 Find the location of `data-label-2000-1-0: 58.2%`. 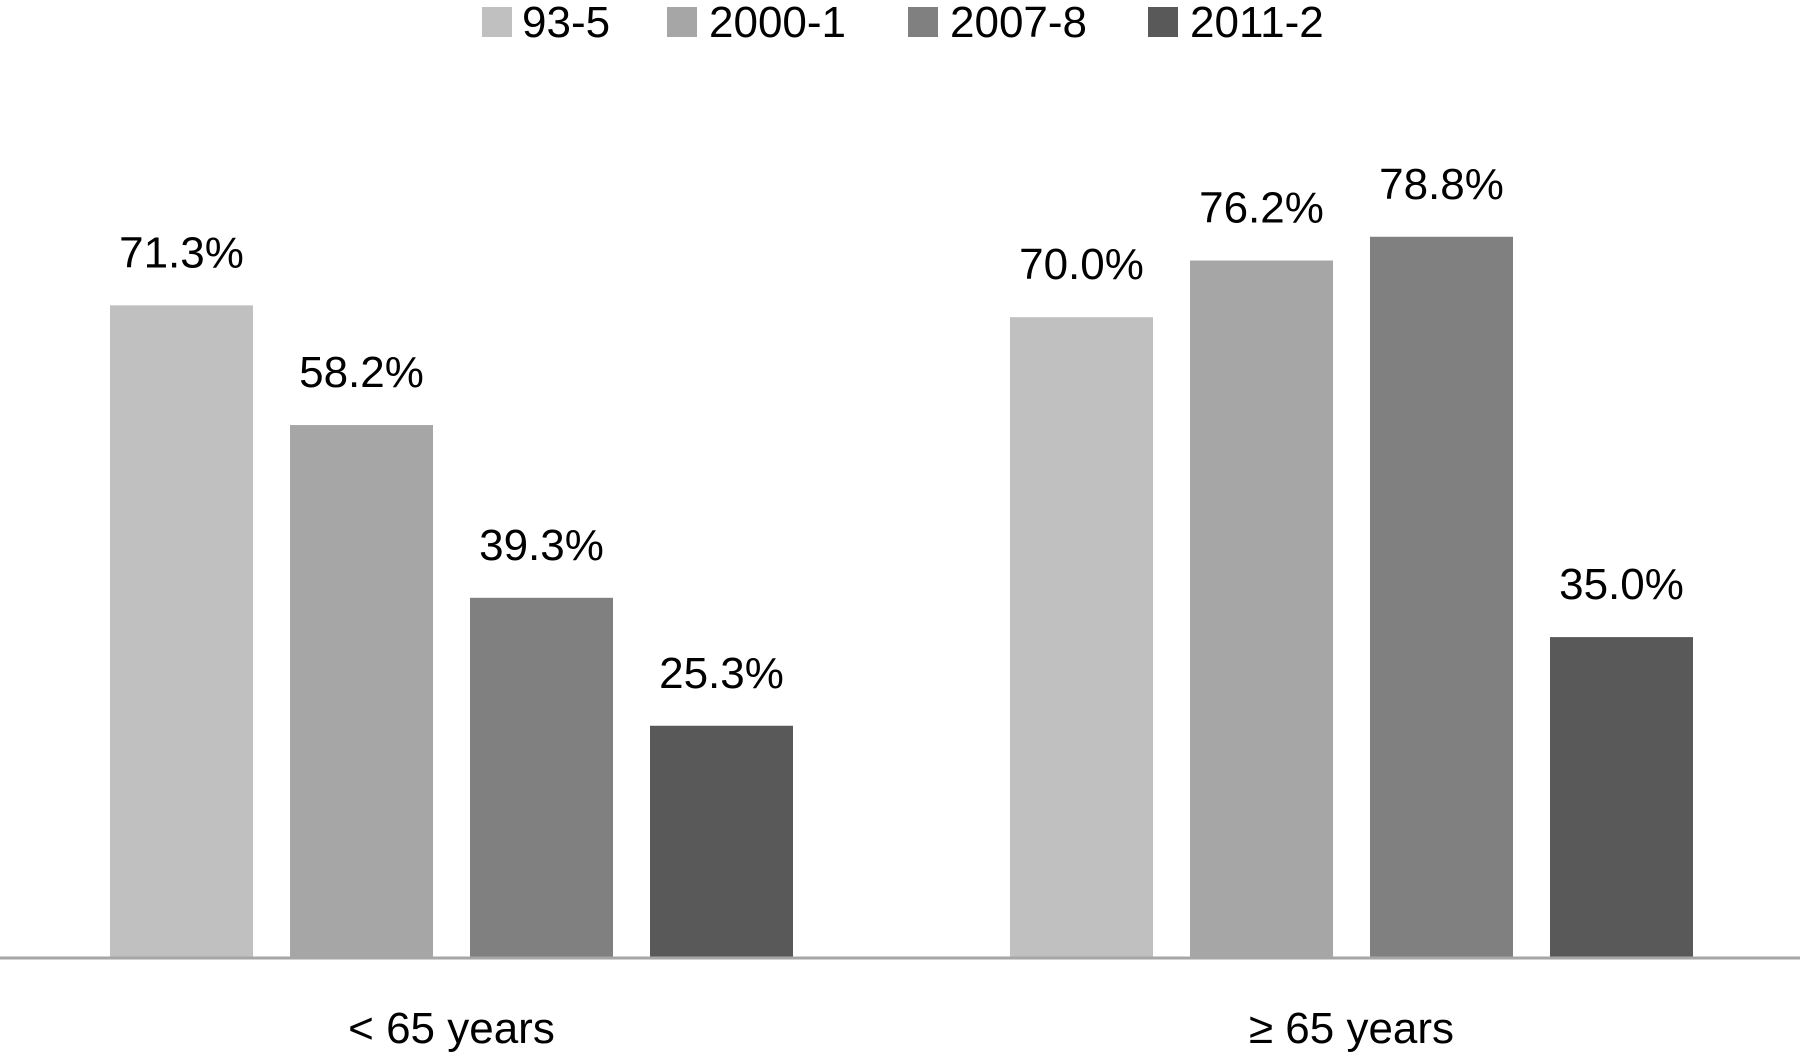

data-label-2000-1-0: 58.2% is located at coordinates (361, 372).